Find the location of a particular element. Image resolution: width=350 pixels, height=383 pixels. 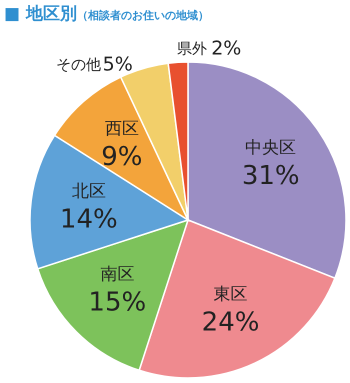

data-label: 15% is located at coordinates (117, 303).